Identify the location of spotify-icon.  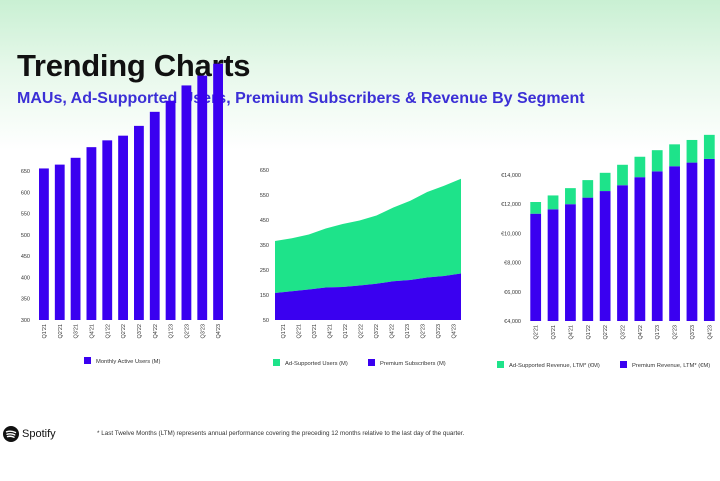
(11, 434).